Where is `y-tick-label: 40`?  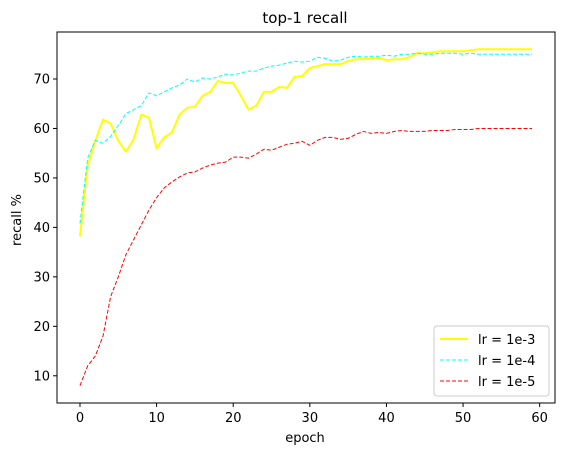 y-tick-label: 40 is located at coordinates (41, 228).